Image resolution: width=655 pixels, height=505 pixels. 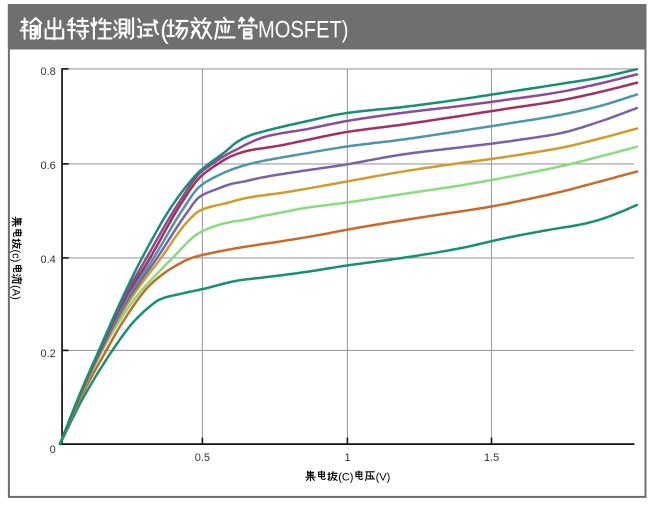 I want to click on svg-text: 0.4, so click(x=48, y=260).